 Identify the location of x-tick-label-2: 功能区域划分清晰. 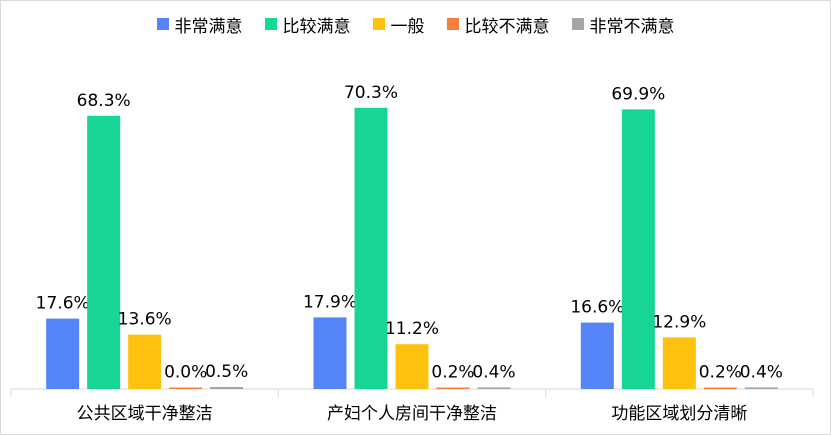
(679, 414).